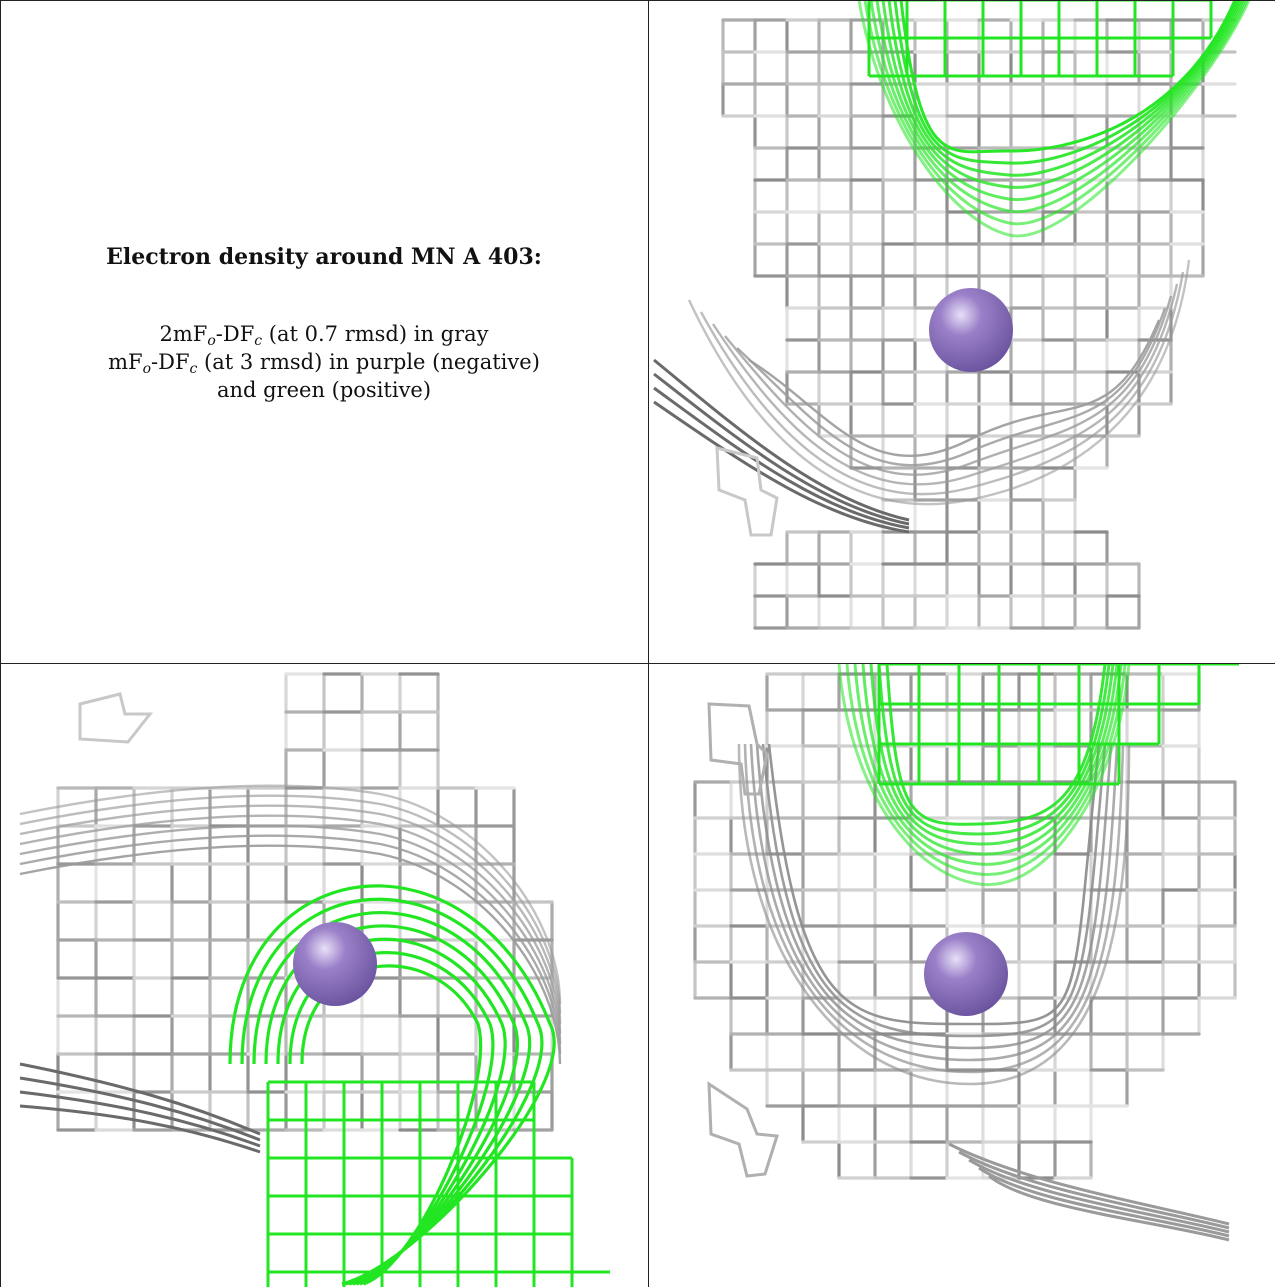 This screenshot has width=1275, height=1287. Describe the element at coordinates (648, 643) in the screenshot. I see `frame-mid-vertical` at that location.